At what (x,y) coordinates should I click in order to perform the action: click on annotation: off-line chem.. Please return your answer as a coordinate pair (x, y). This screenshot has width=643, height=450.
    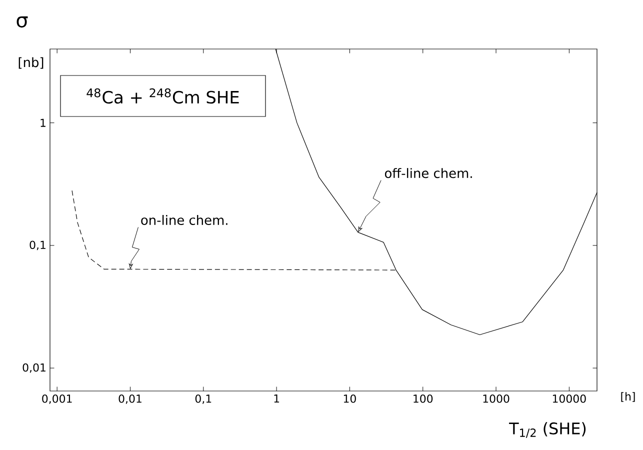
    Looking at the image, I should click on (428, 173).